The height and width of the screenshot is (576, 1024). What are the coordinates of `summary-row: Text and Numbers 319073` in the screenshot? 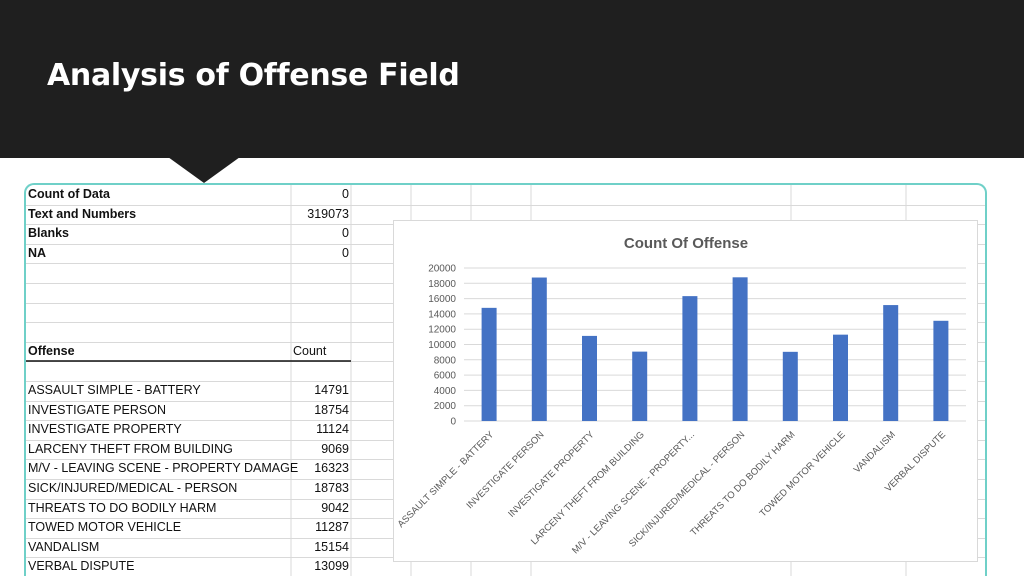 It's located at (505, 215).